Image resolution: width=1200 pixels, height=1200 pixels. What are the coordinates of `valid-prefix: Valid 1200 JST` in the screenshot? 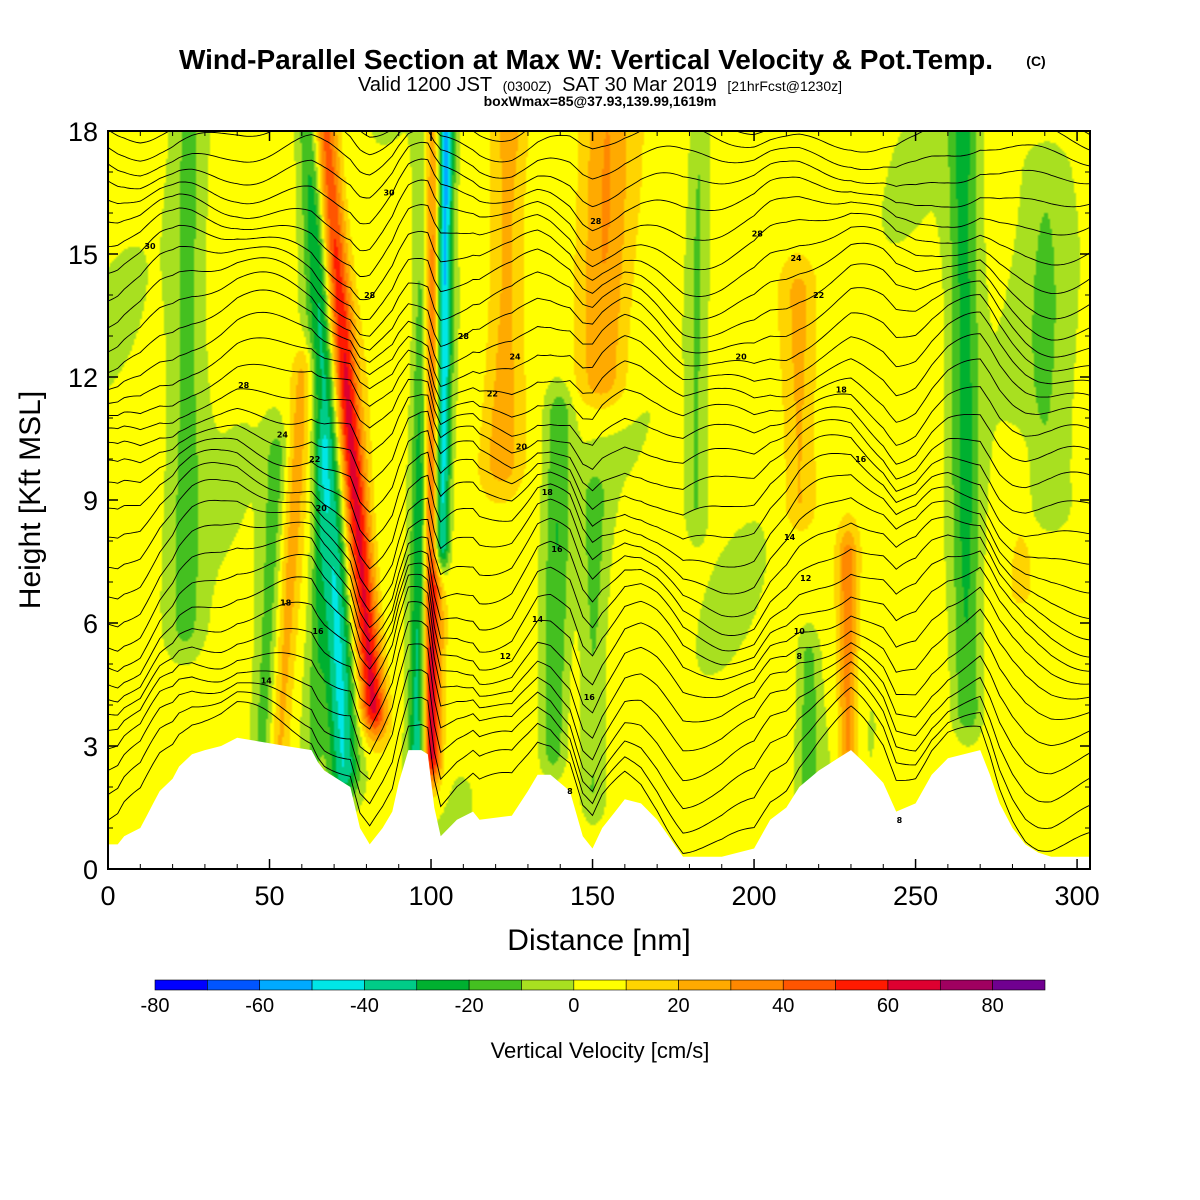 It's located at (425, 85).